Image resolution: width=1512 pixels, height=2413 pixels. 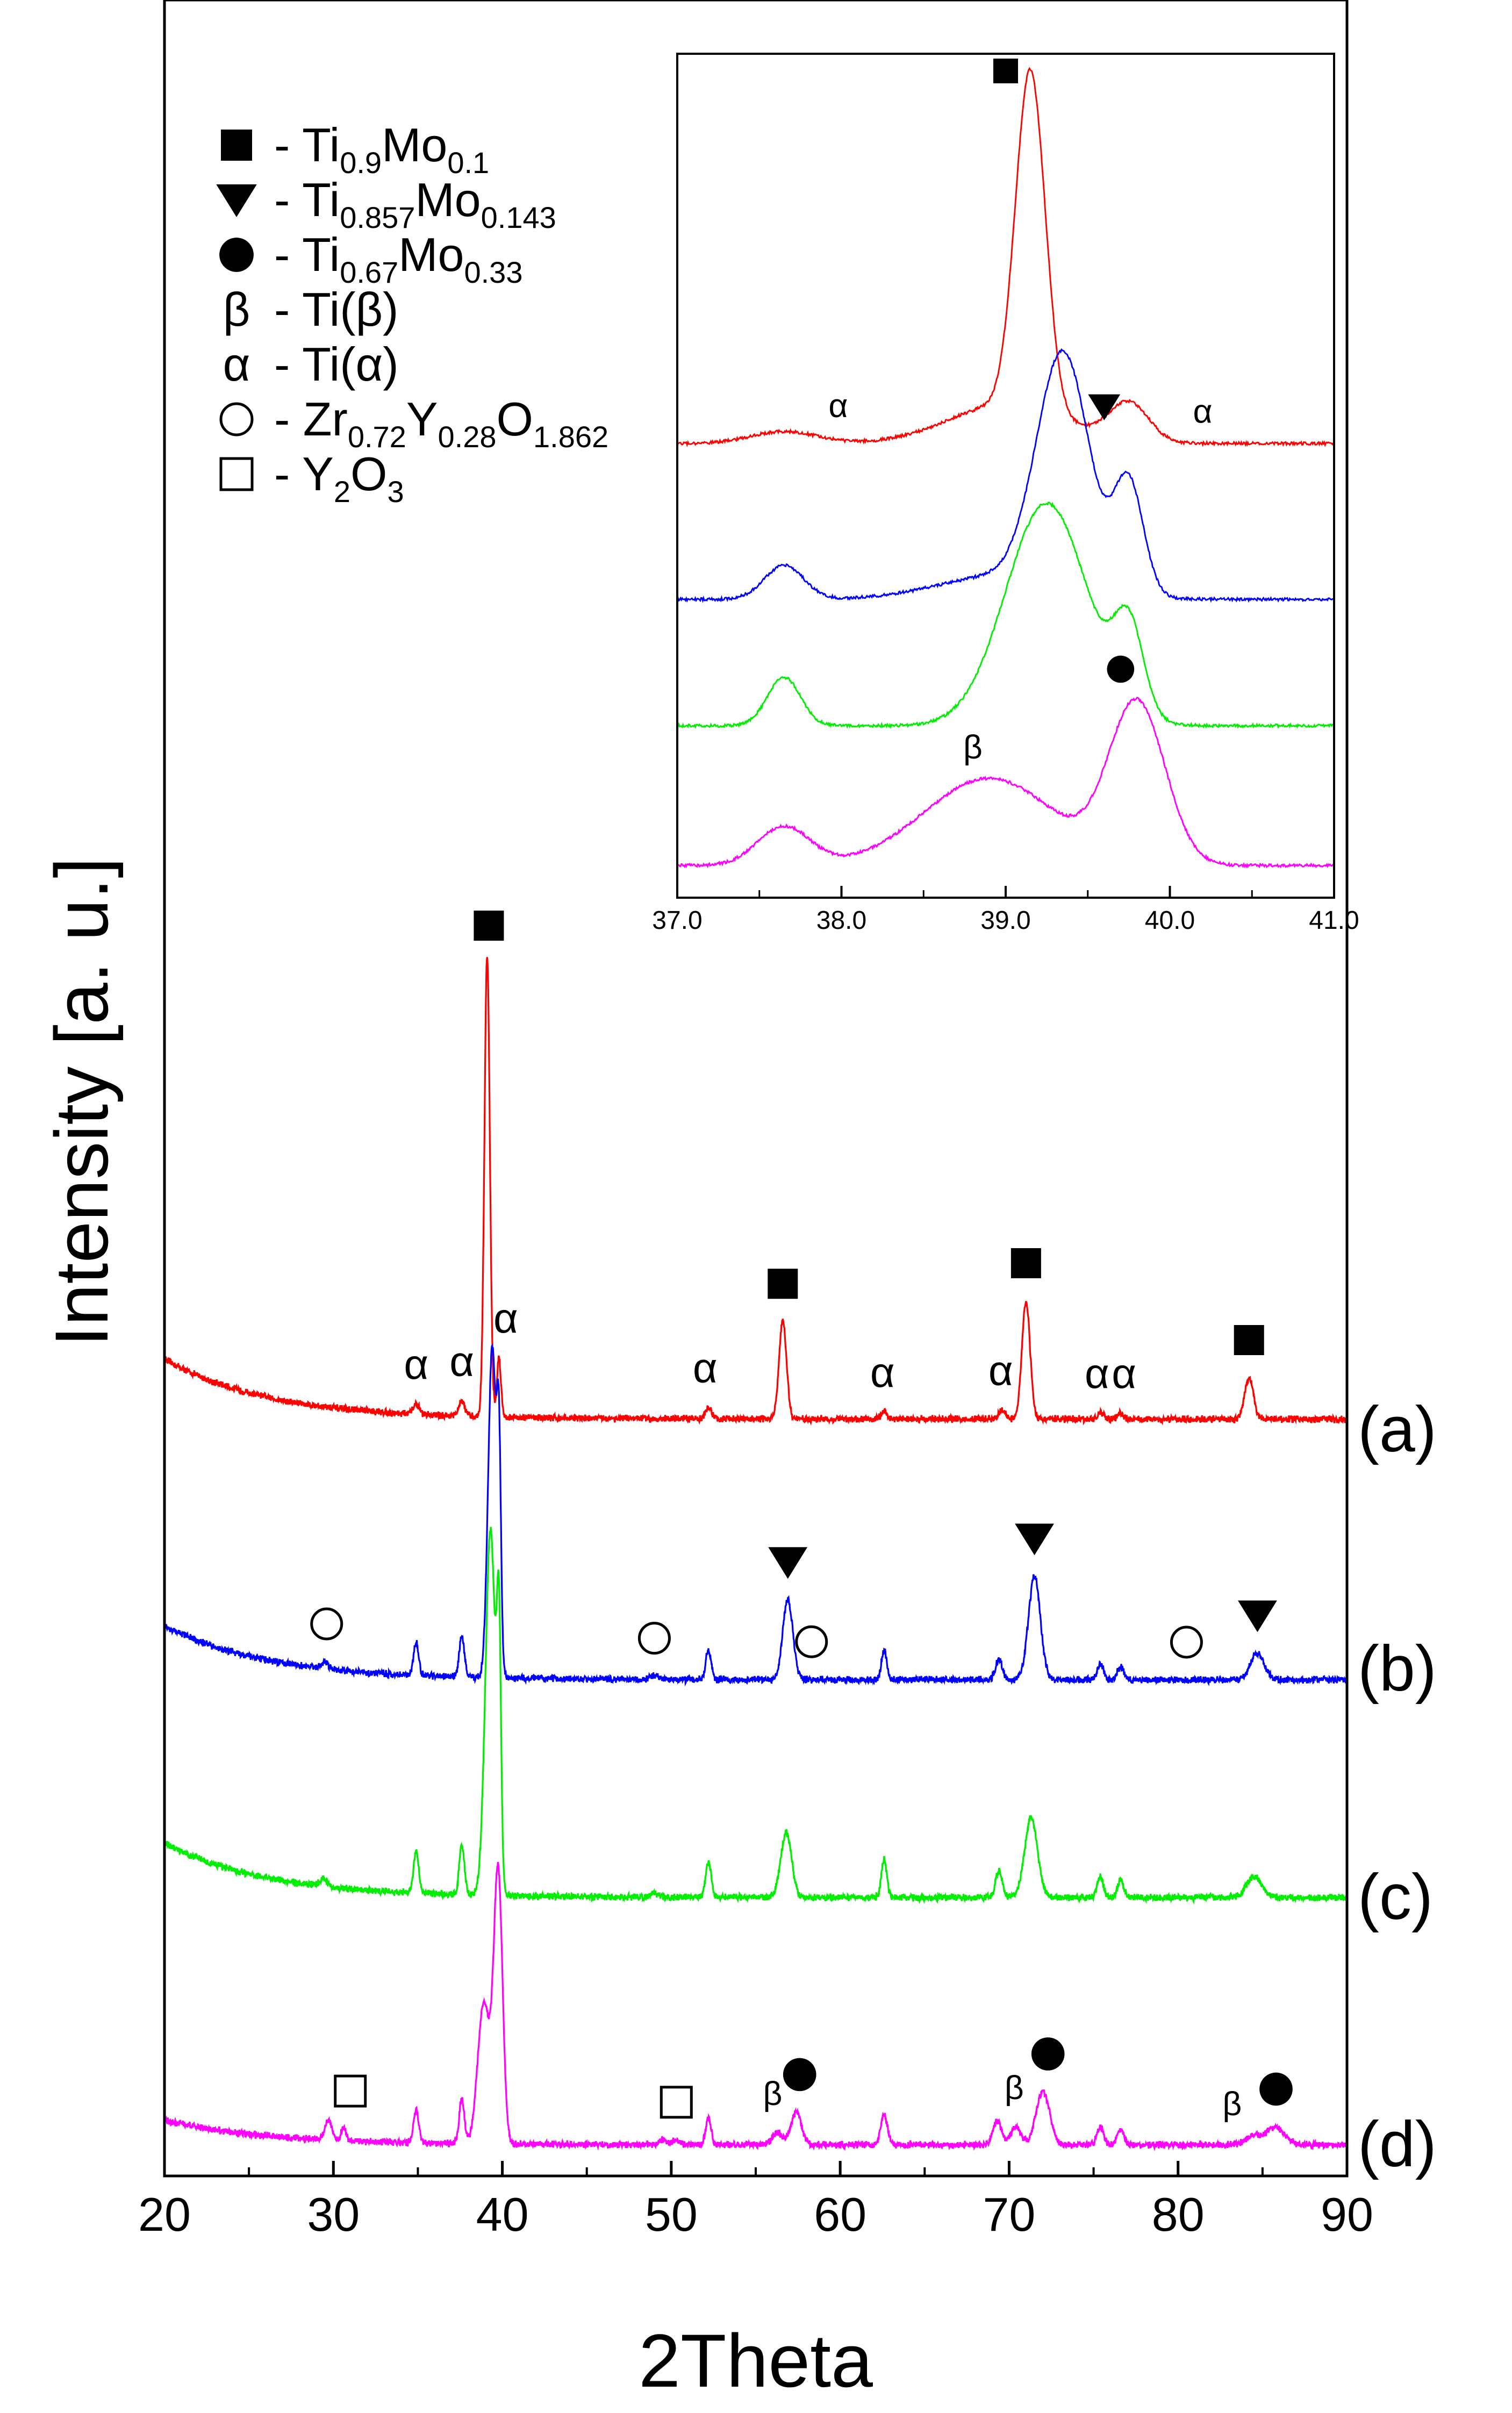 What do you see at coordinates (671, 2215) in the screenshot?
I see `x-tick-label: 50` at bounding box center [671, 2215].